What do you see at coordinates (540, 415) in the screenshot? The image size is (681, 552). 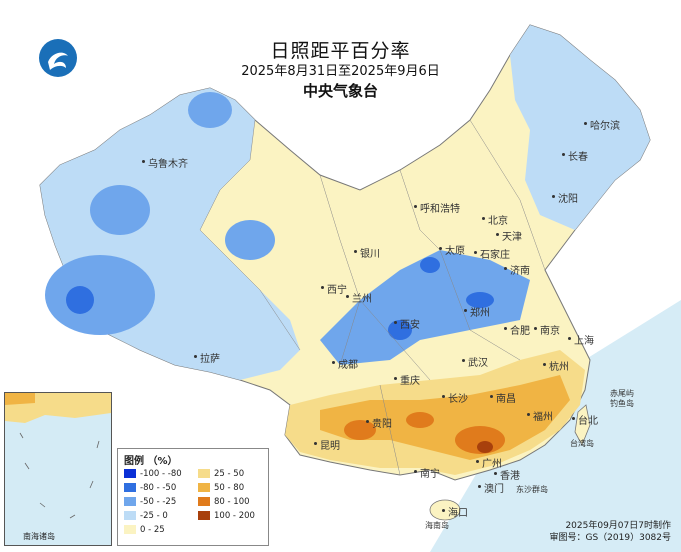 I see `city-label: 福州` at bounding box center [540, 415].